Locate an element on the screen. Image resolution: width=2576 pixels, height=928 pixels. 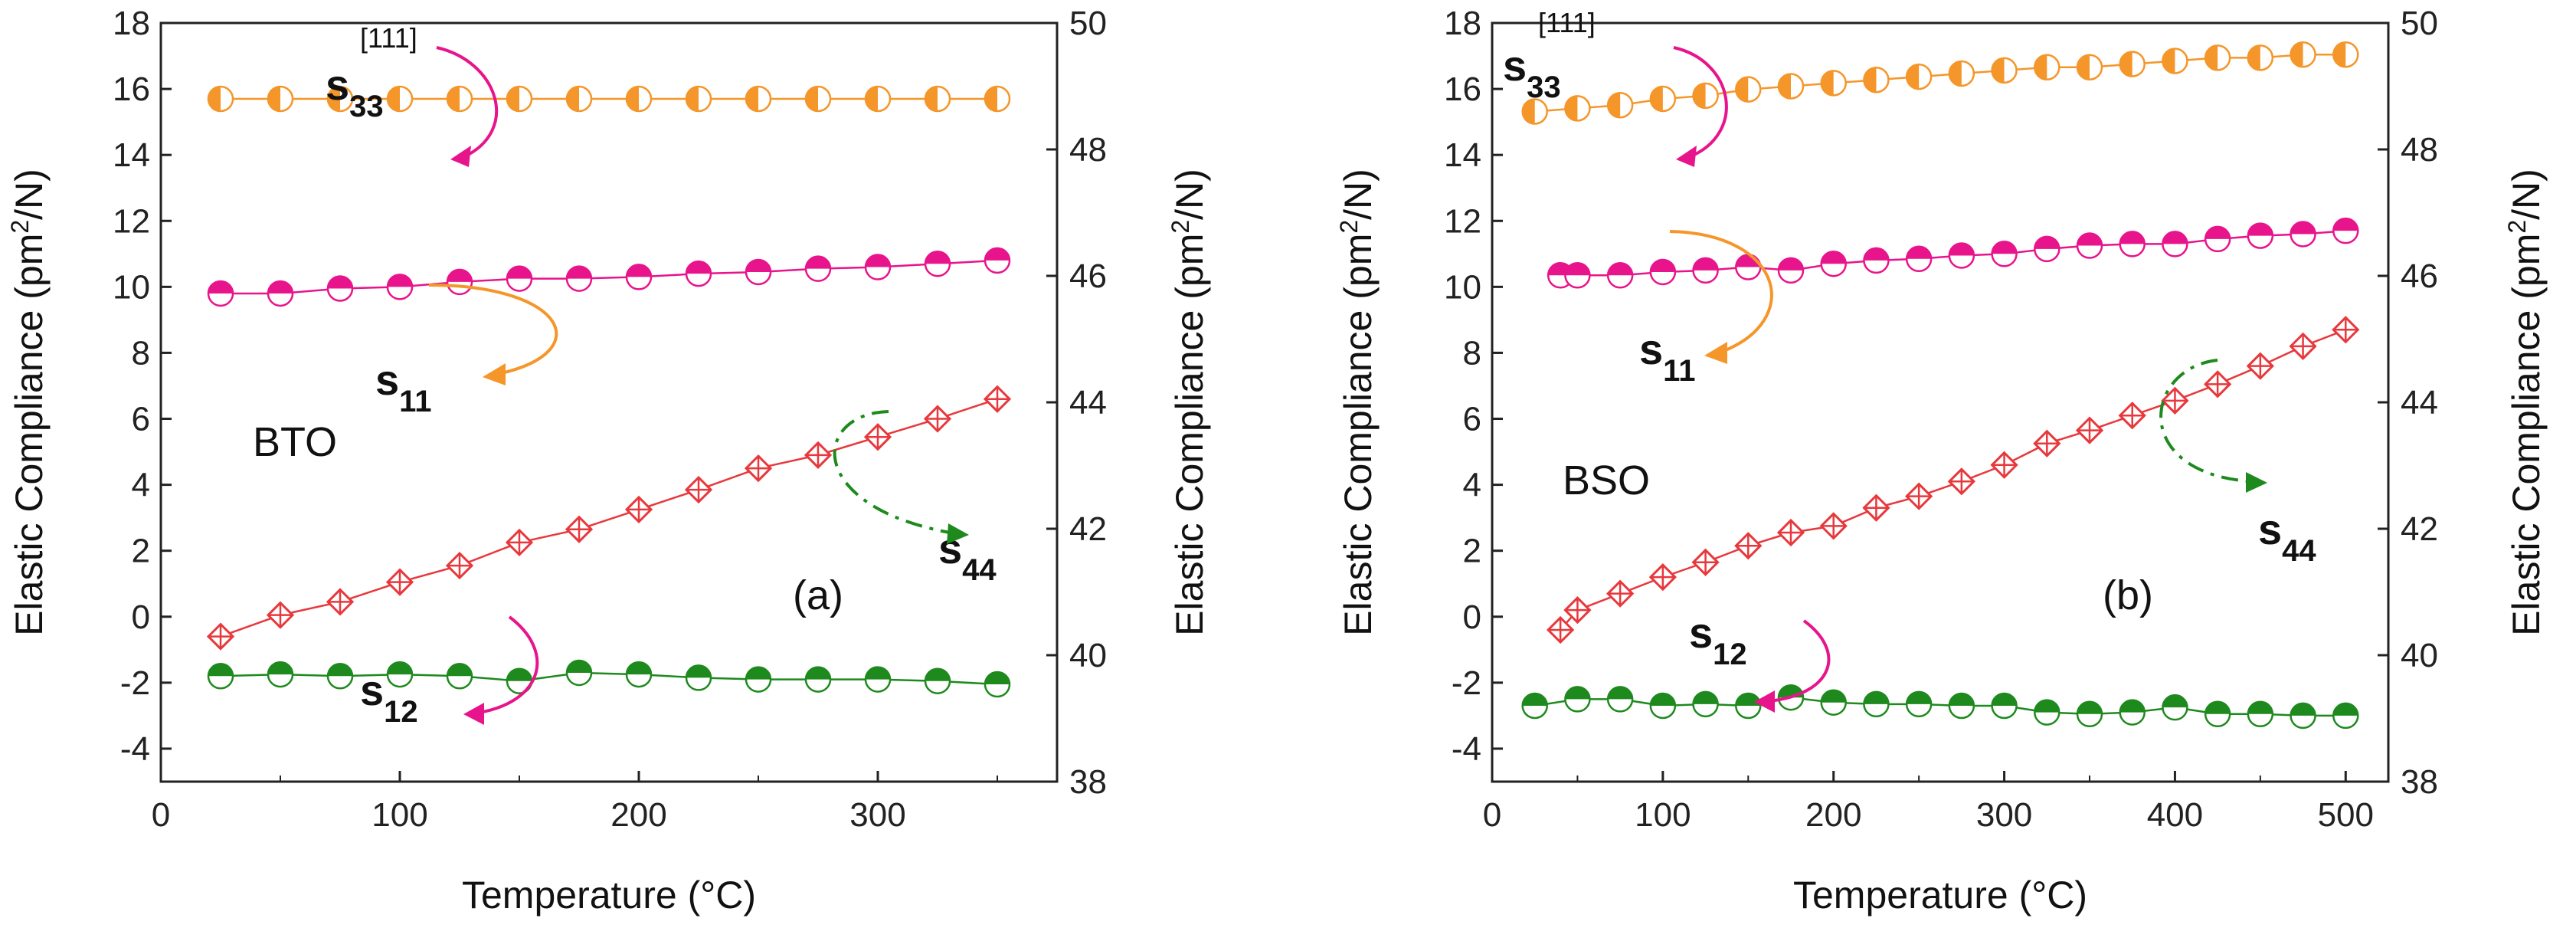
arrow-s12-head is located at coordinates (1764, 702).